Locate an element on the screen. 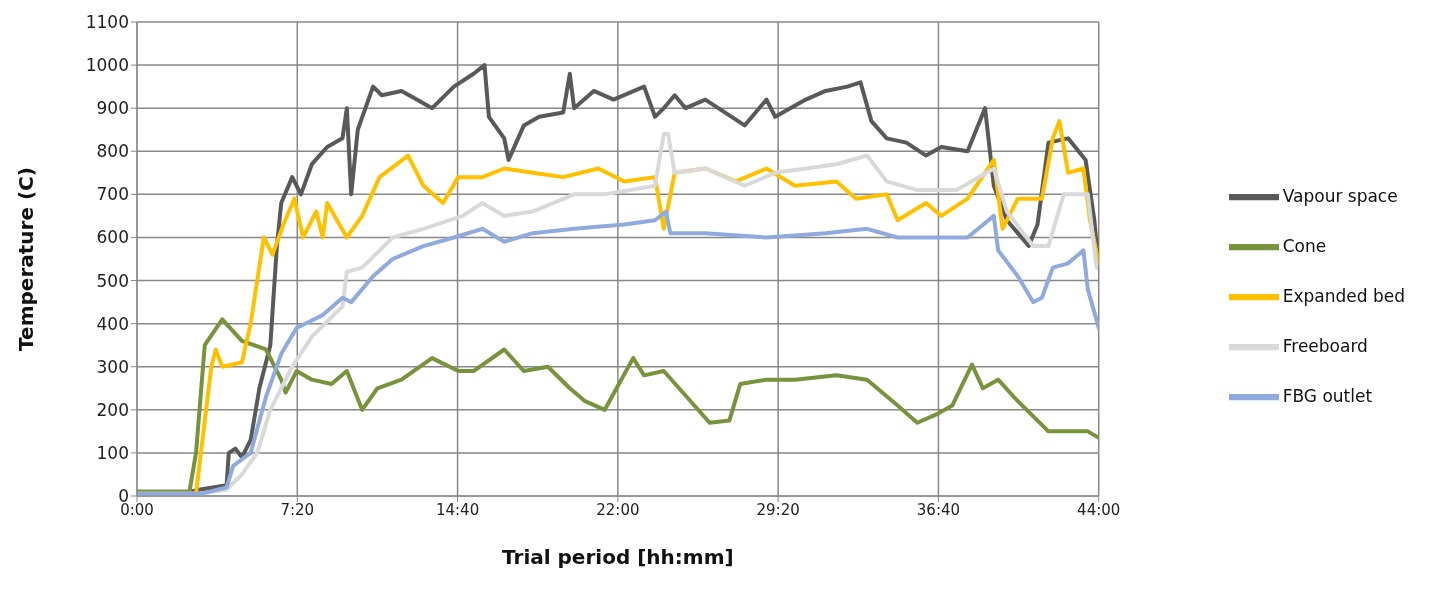 Image resolution: width=1433 pixels, height=594 pixels. x-tick-label: 14:40 is located at coordinates (457, 509).